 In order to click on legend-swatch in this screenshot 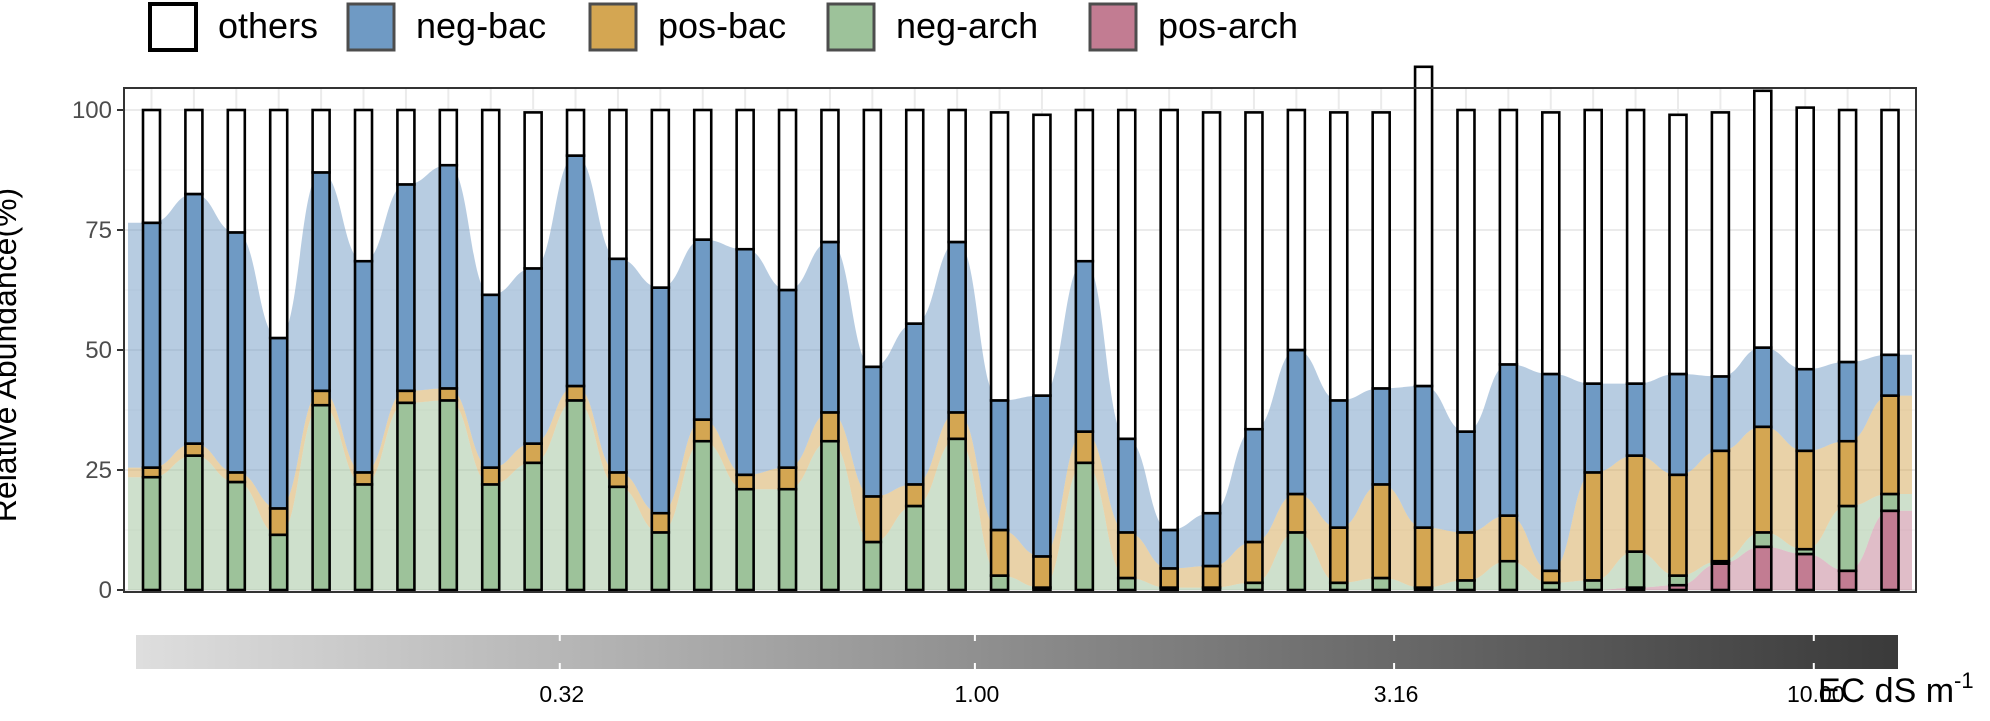, I will do `click(173, 27)`.